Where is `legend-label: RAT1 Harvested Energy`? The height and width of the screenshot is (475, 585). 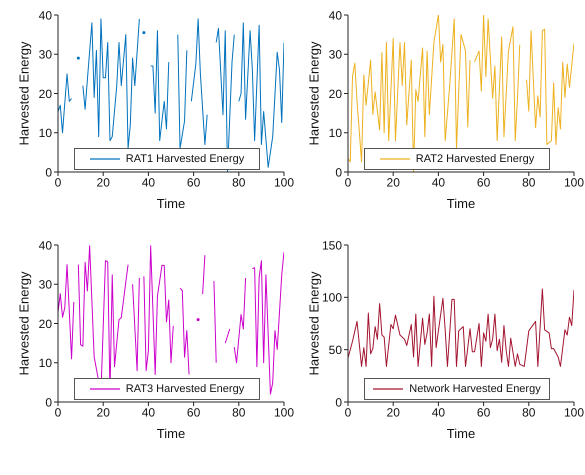
legend-label: RAT1 Harvested Energy is located at coordinates (185, 159).